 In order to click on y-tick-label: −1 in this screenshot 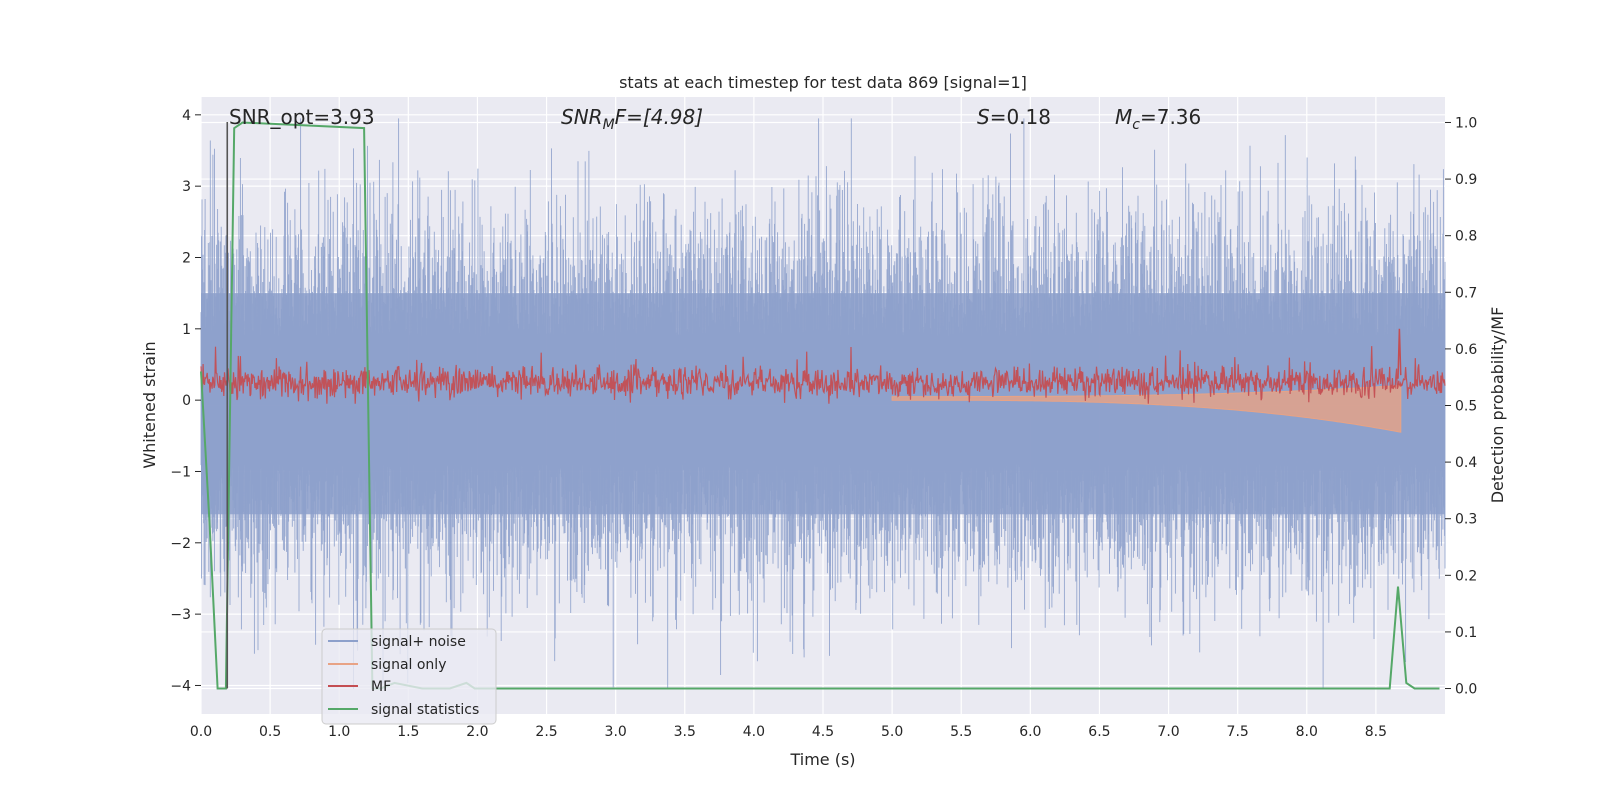, I will do `click(180, 472)`.